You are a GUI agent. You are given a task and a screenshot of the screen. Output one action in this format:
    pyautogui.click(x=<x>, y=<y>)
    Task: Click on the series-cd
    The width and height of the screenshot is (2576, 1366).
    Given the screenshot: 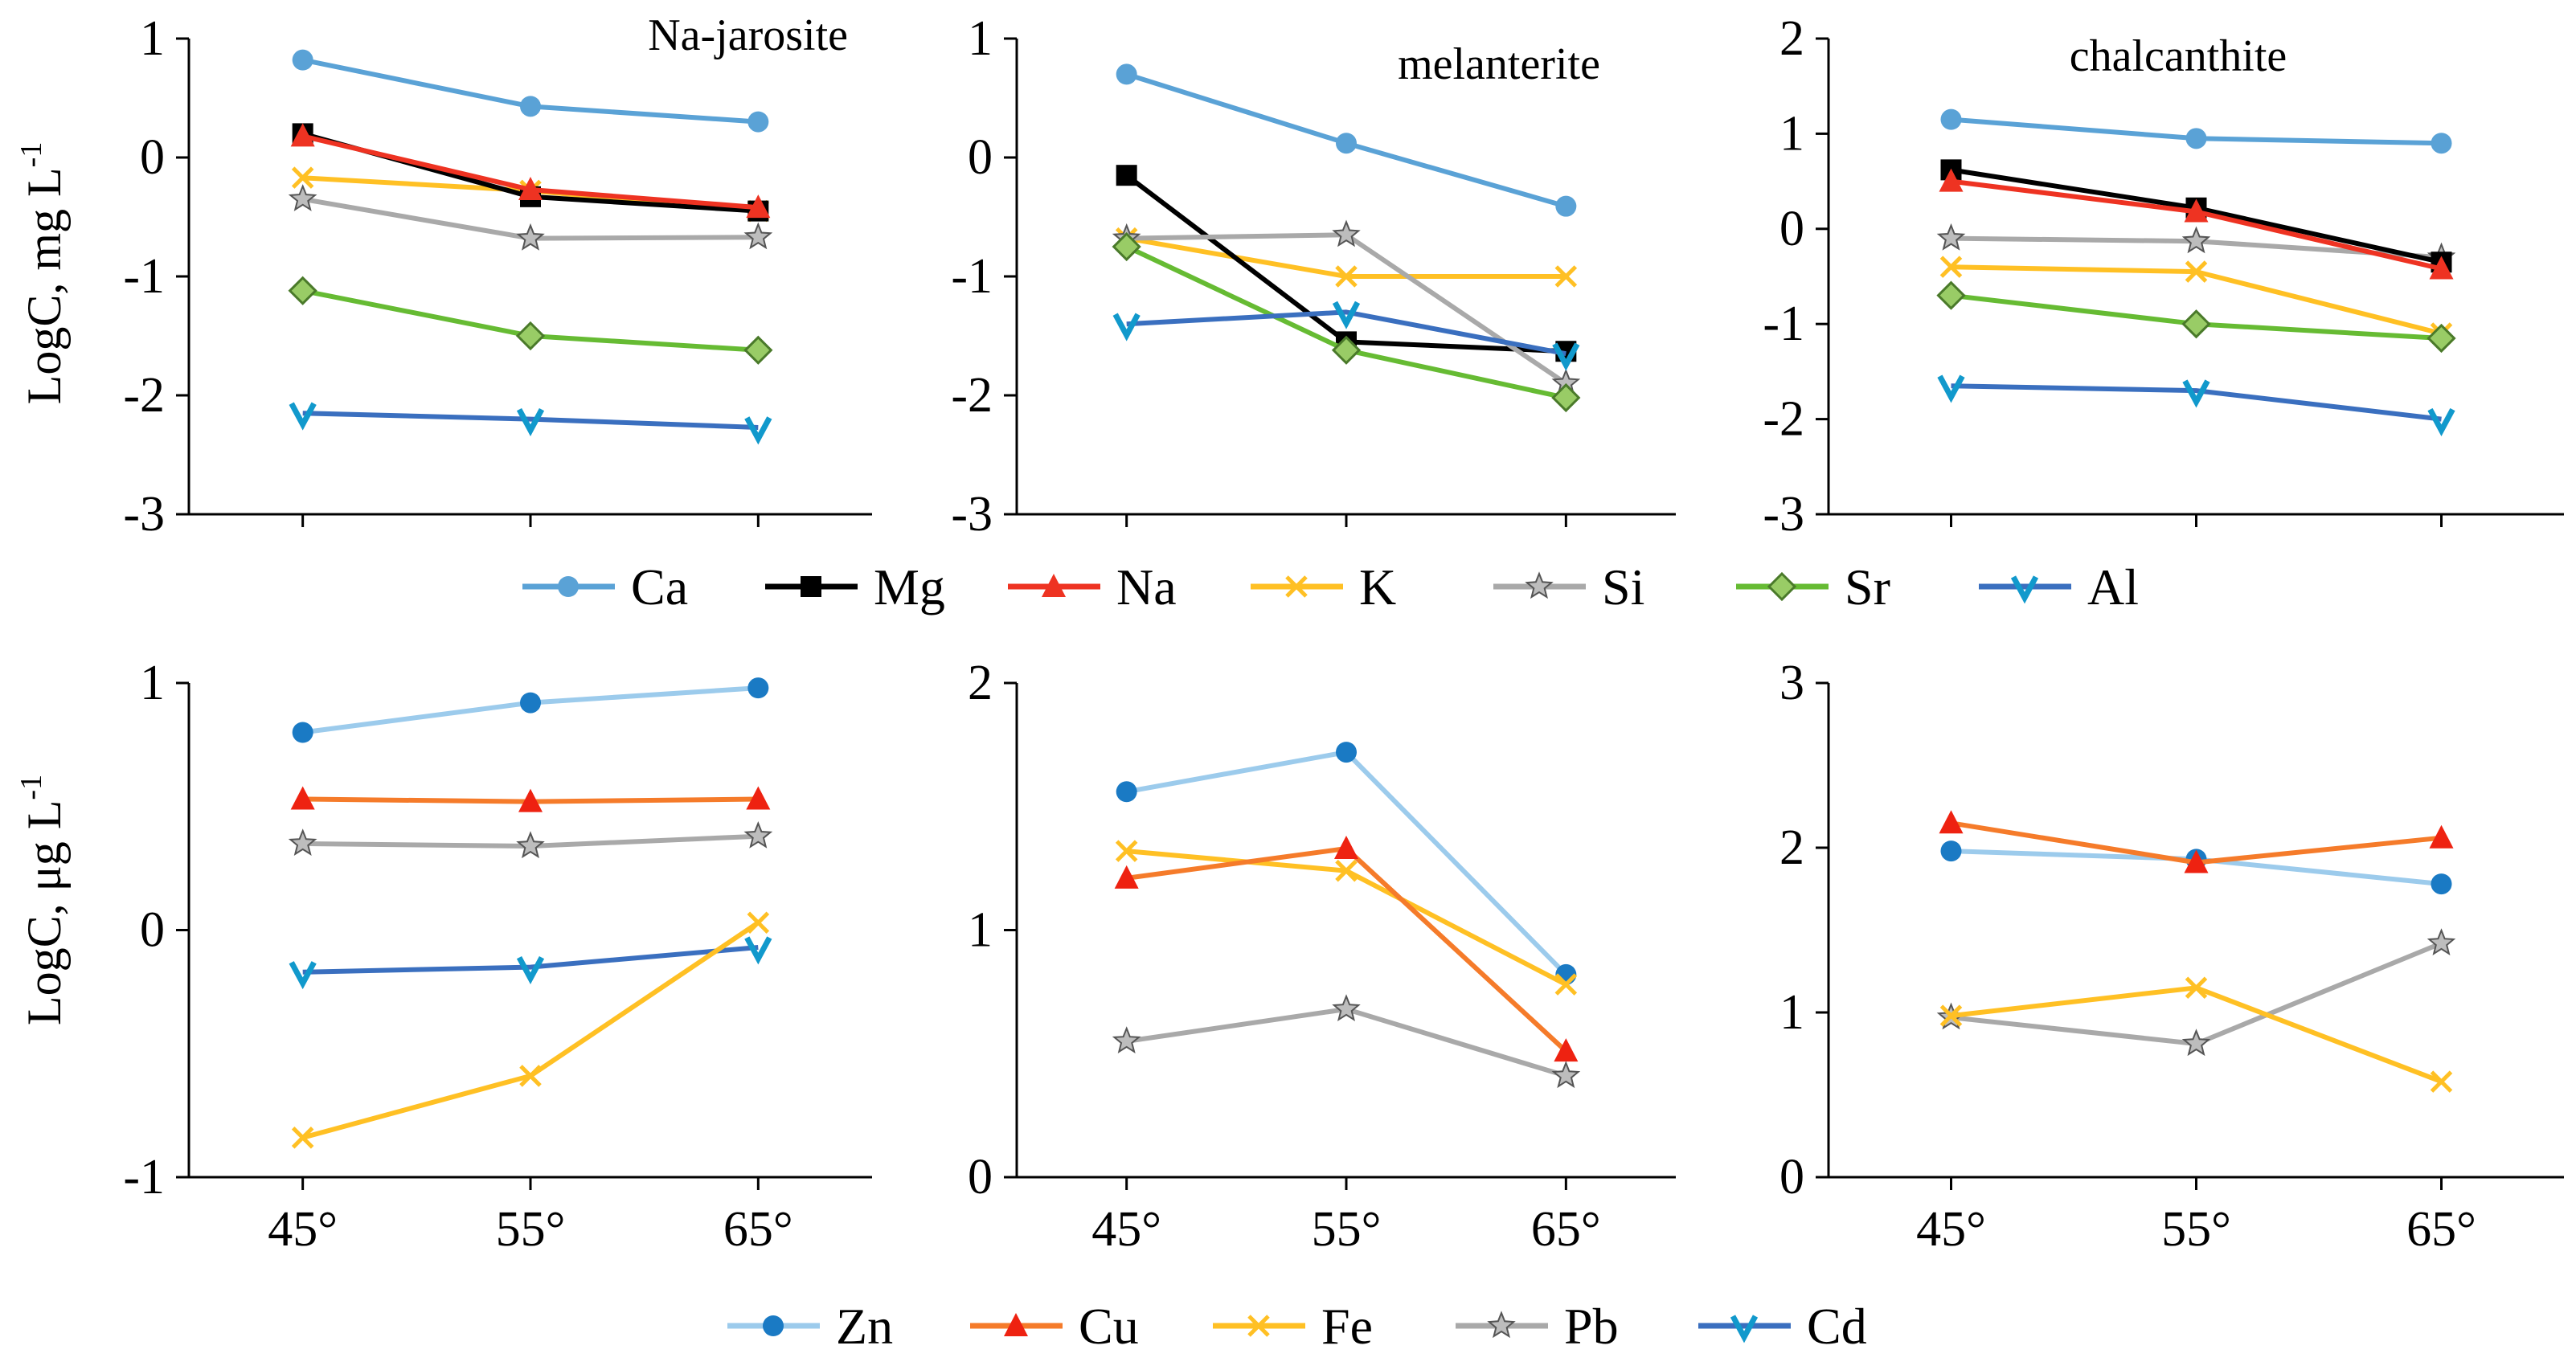 What is the action you would take?
    pyautogui.click(x=530, y=963)
    